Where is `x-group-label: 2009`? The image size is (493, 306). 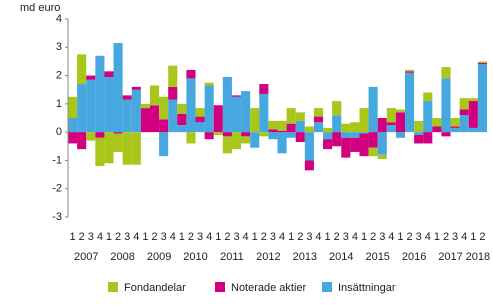 x-group-label: 2009 is located at coordinates (159, 257).